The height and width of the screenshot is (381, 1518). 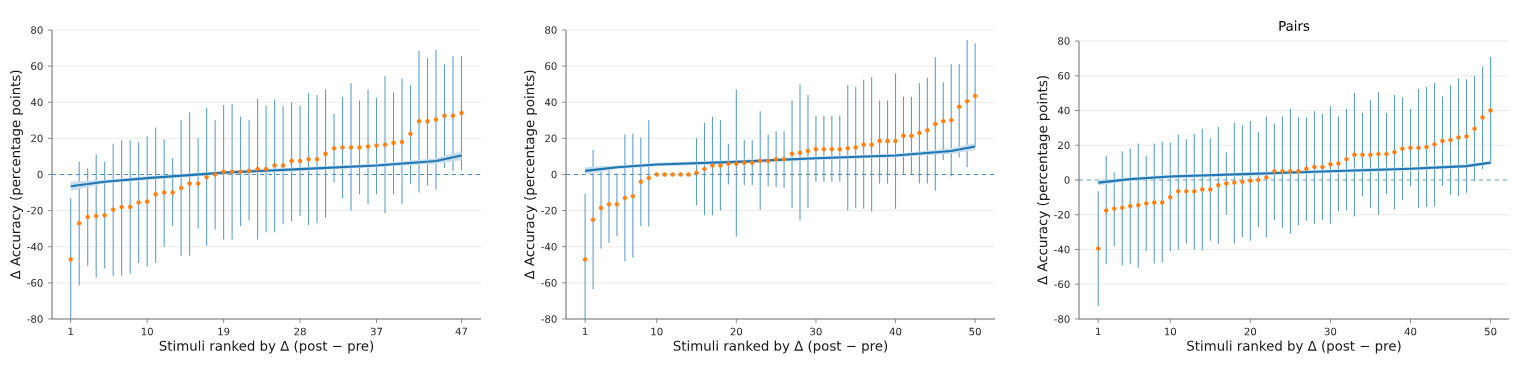 What do you see at coordinates (376, 331) in the screenshot?
I see `x-tick-label: 37` at bounding box center [376, 331].